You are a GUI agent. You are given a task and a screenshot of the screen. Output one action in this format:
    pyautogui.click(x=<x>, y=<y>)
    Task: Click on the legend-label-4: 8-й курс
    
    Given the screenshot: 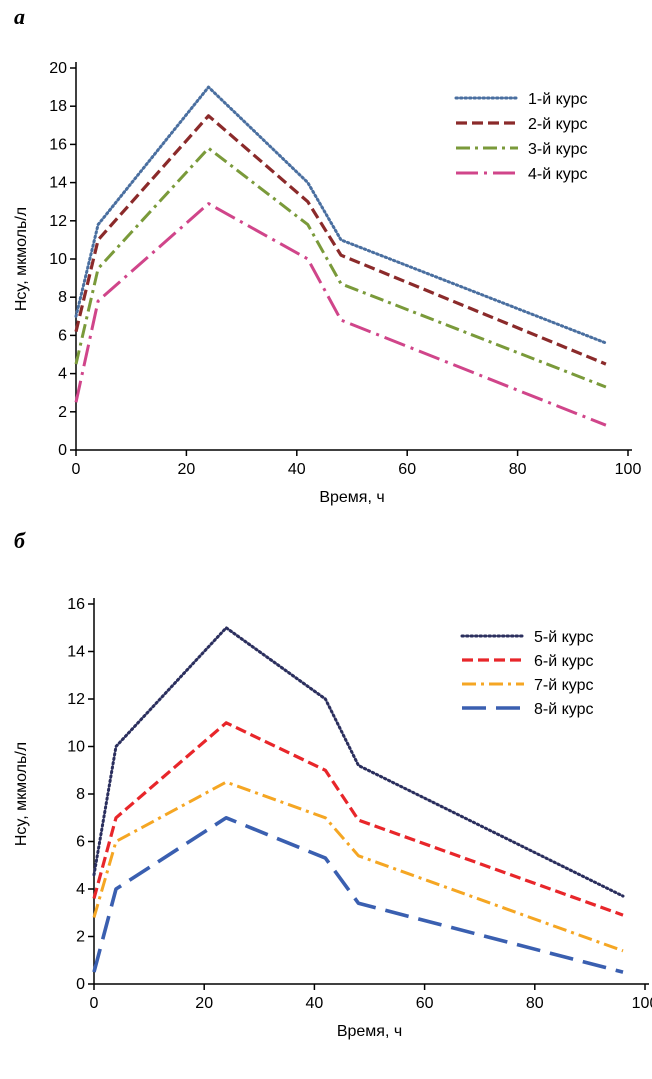 What is the action you would take?
    pyautogui.click(x=564, y=709)
    